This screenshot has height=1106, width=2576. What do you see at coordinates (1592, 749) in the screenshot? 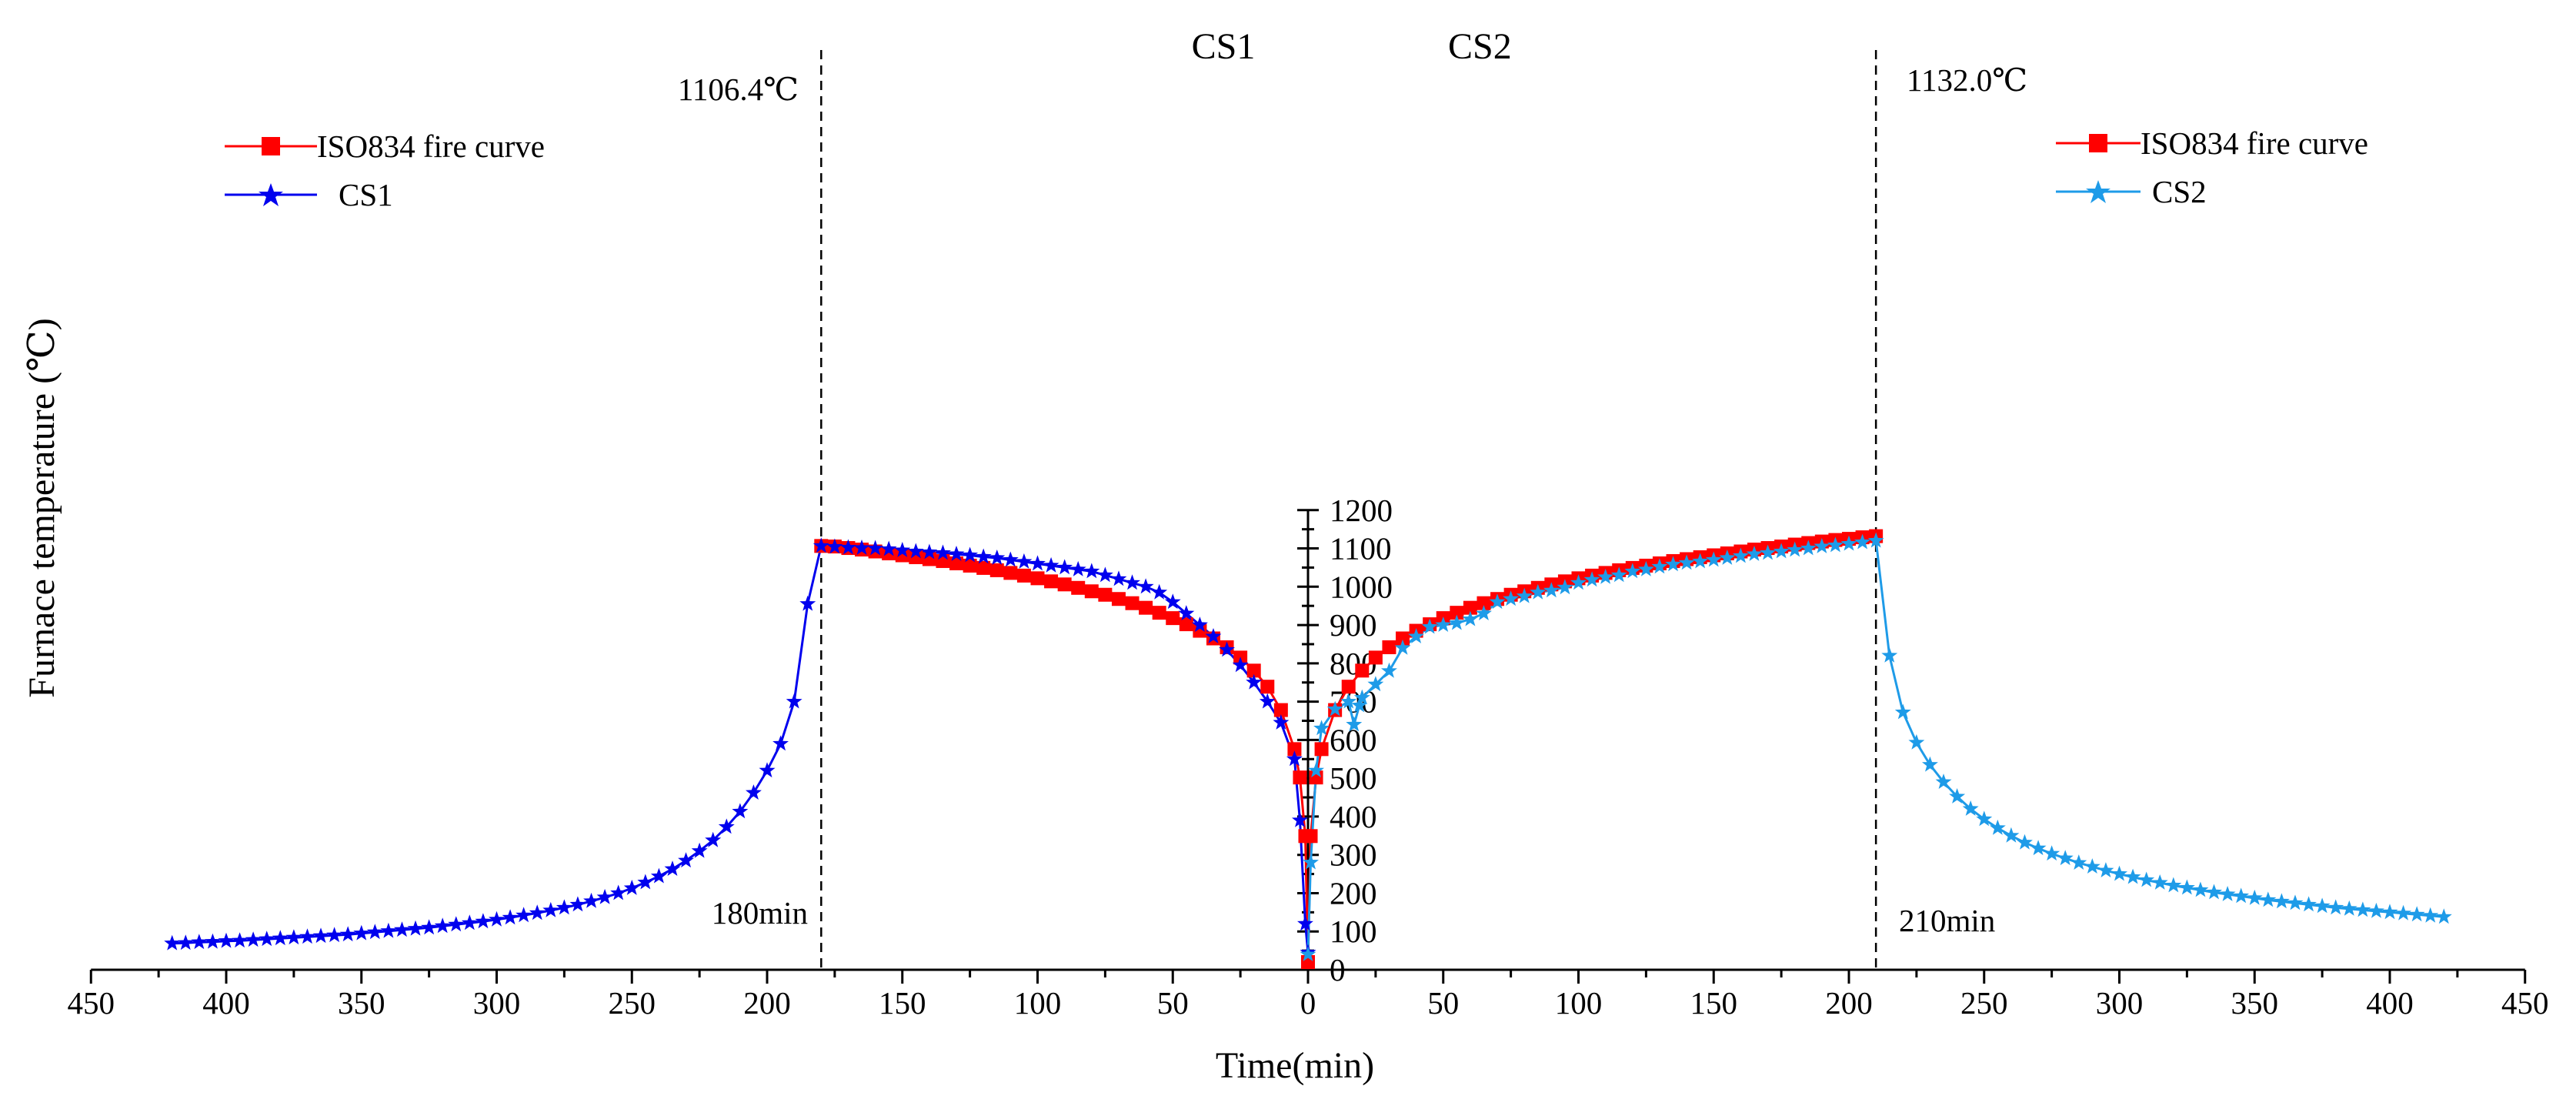
I see `series-line-iso834-fire-curve-right` at bounding box center [1592, 749].